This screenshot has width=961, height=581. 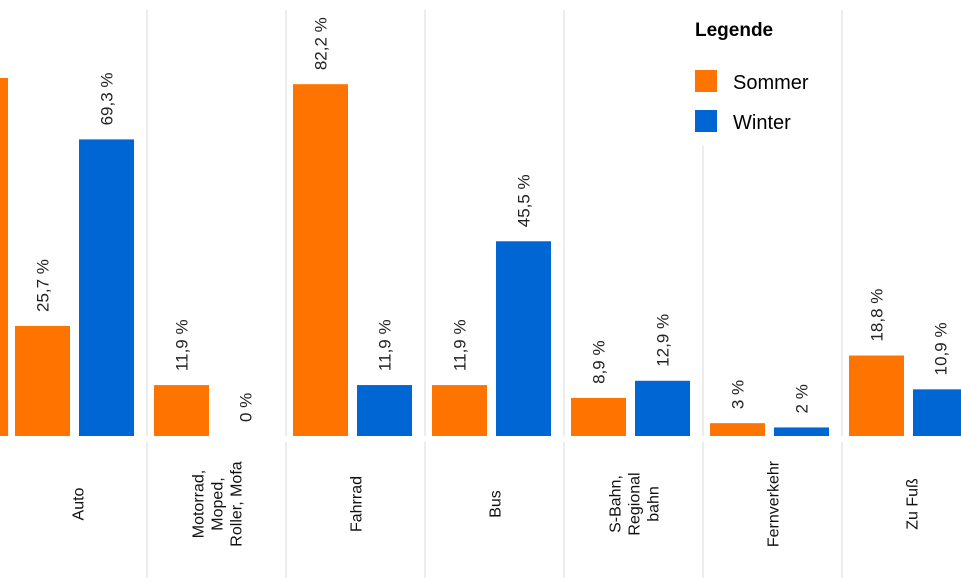 I want to click on data-label-winter: 11,9 %, so click(x=385, y=345).